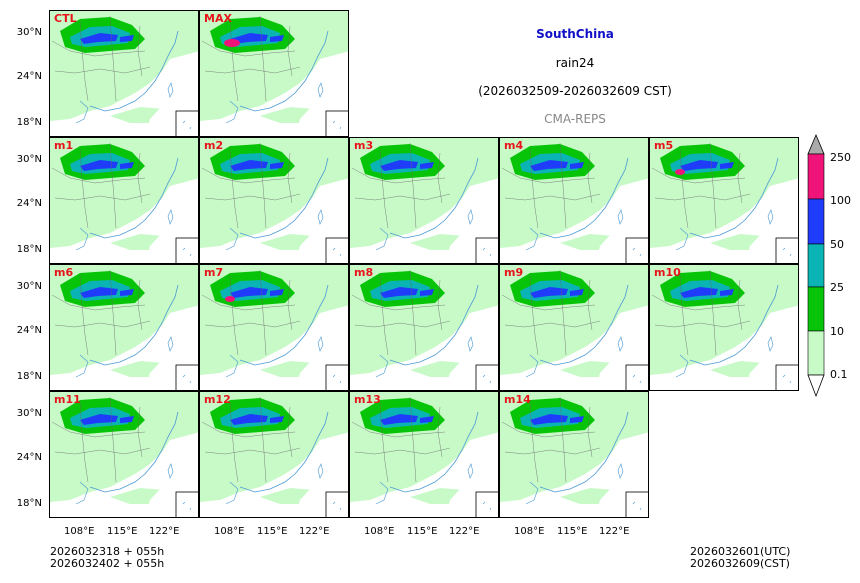 This screenshot has width=860, height=583. Describe the element at coordinates (840, 157) in the screenshot. I see `colorbar-tick: 250` at that location.